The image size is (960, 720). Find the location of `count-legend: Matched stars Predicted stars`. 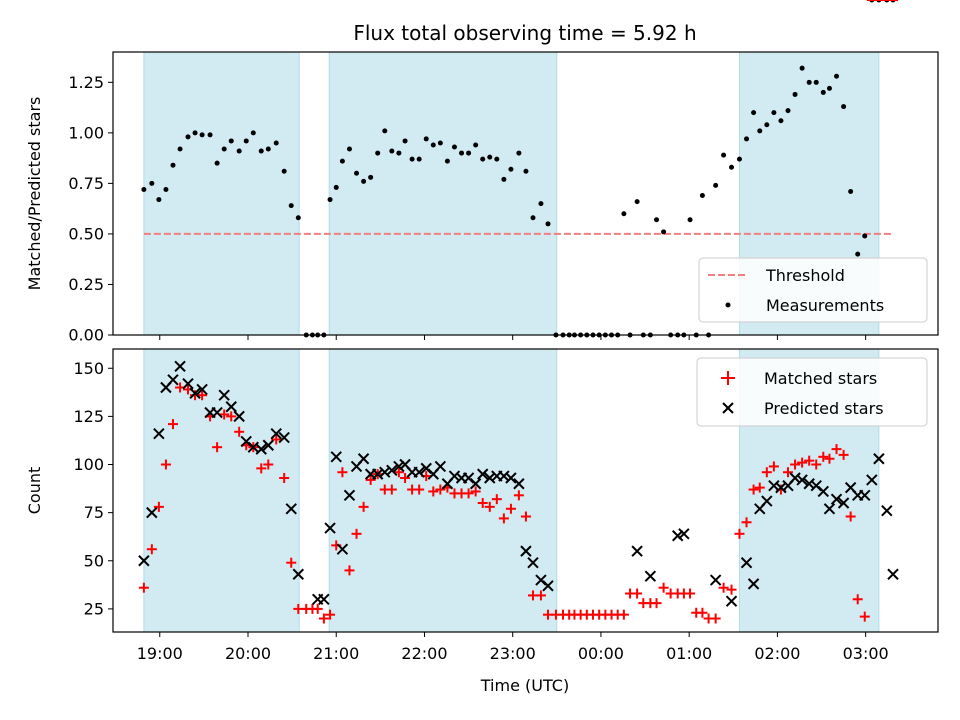

count-legend: Matched stars Predicted stars is located at coordinates (812, 392).